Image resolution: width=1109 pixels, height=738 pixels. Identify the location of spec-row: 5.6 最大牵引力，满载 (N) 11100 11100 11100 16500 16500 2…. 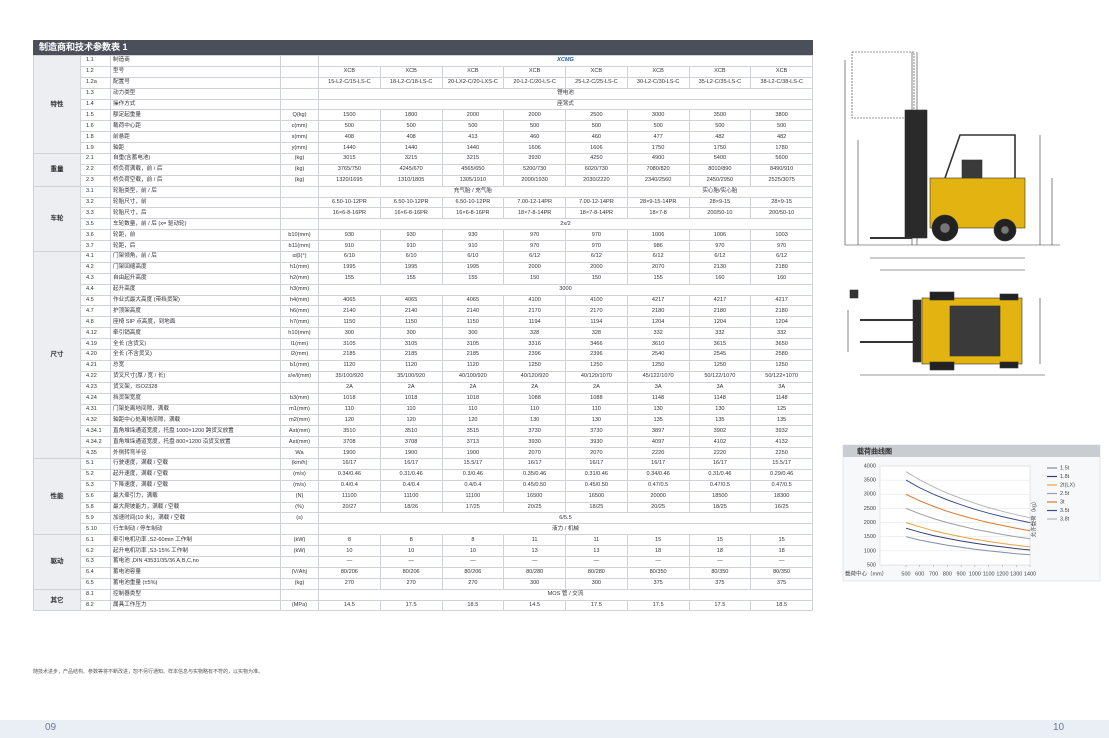
(423, 496).